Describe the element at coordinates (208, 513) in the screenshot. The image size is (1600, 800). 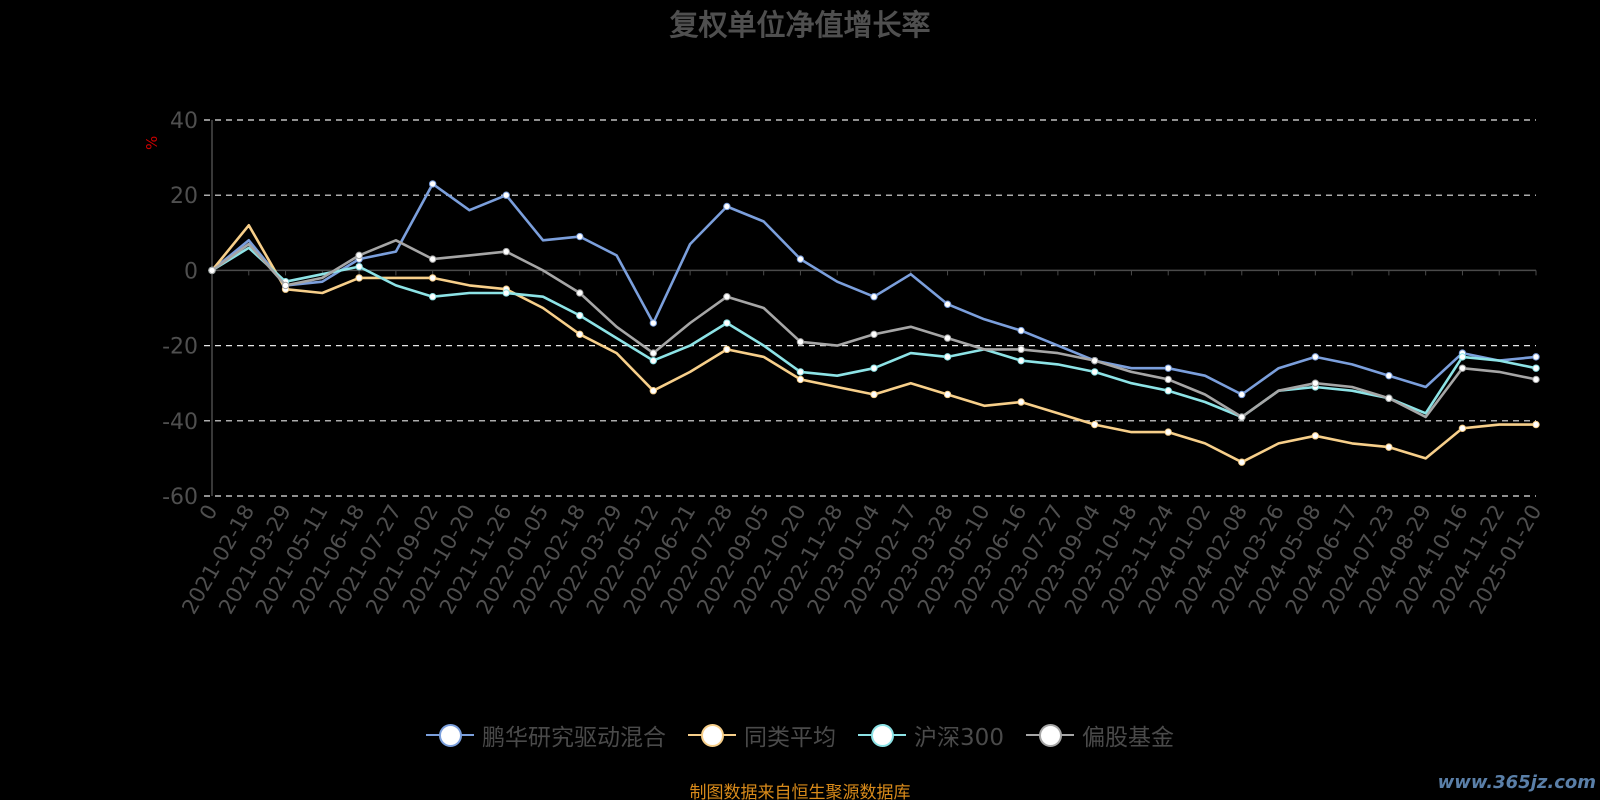
I see `x-tick-label: 0` at that location.